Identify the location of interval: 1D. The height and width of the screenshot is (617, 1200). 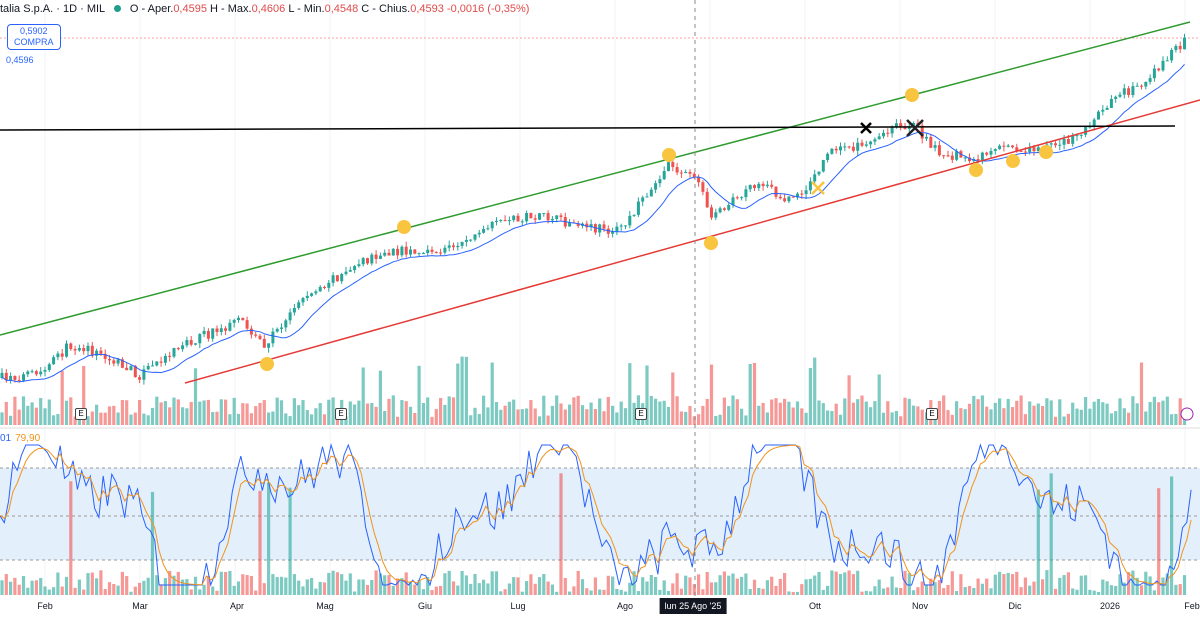
(70, 9).